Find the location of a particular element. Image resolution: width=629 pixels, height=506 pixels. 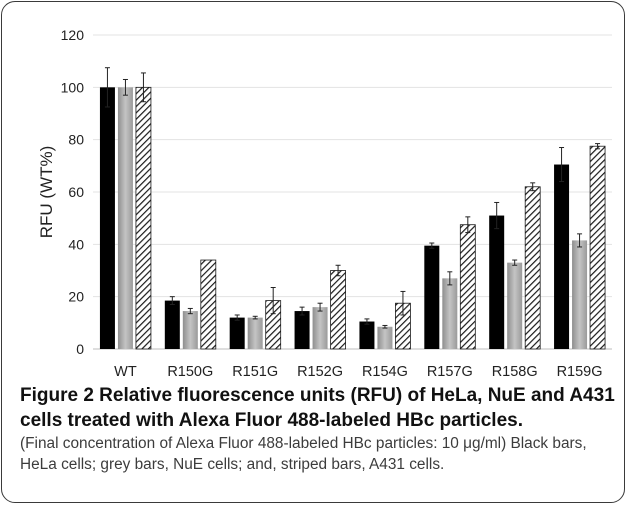

y-tick-label: 120 is located at coordinates (73, 35).